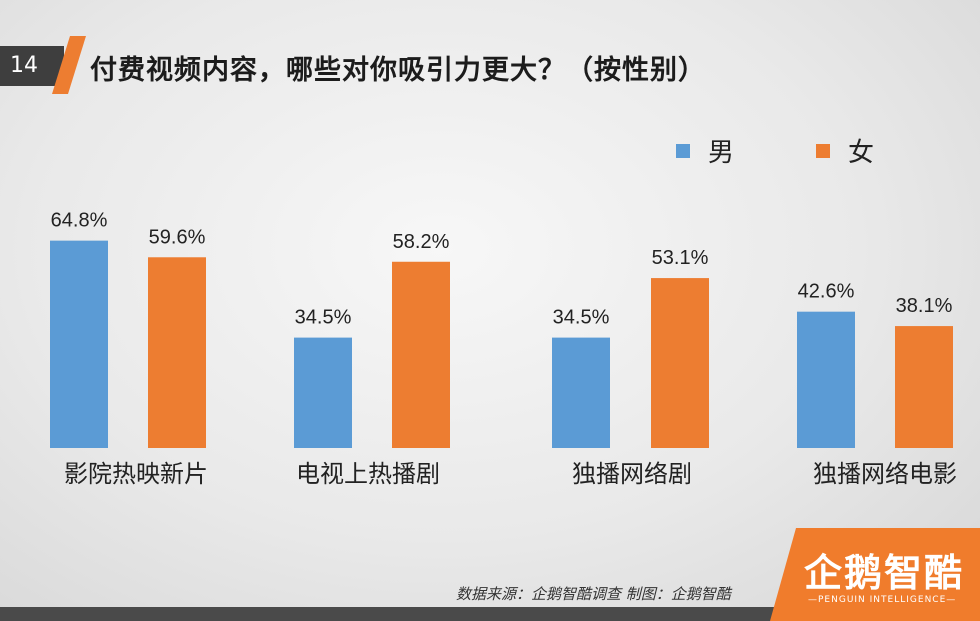  What do you see at coordinates (398, 70) in the screenshot?
I see `page-title: 付费视频内容，哪些对你吸引力更大？（按性别）` at bounding box center [398, 70].